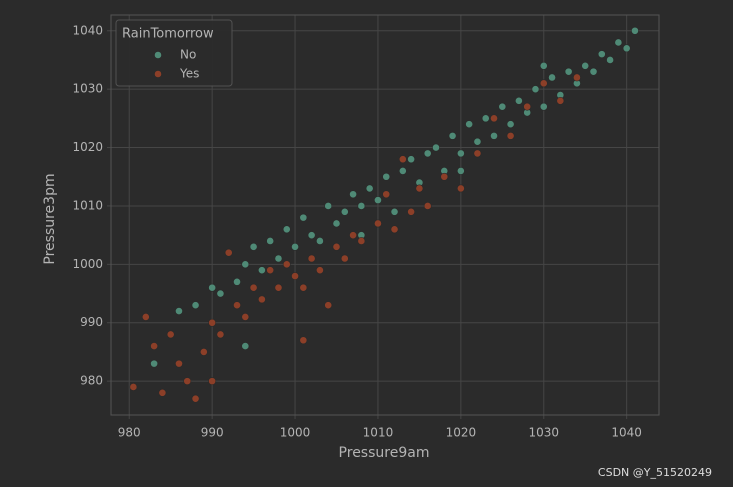 The height and width of the screenshot is (487, 733). What do you see at coordinates (189, 74) in the screenshot?
I see `legend-label: Yes` at bounding box center [189, 74].